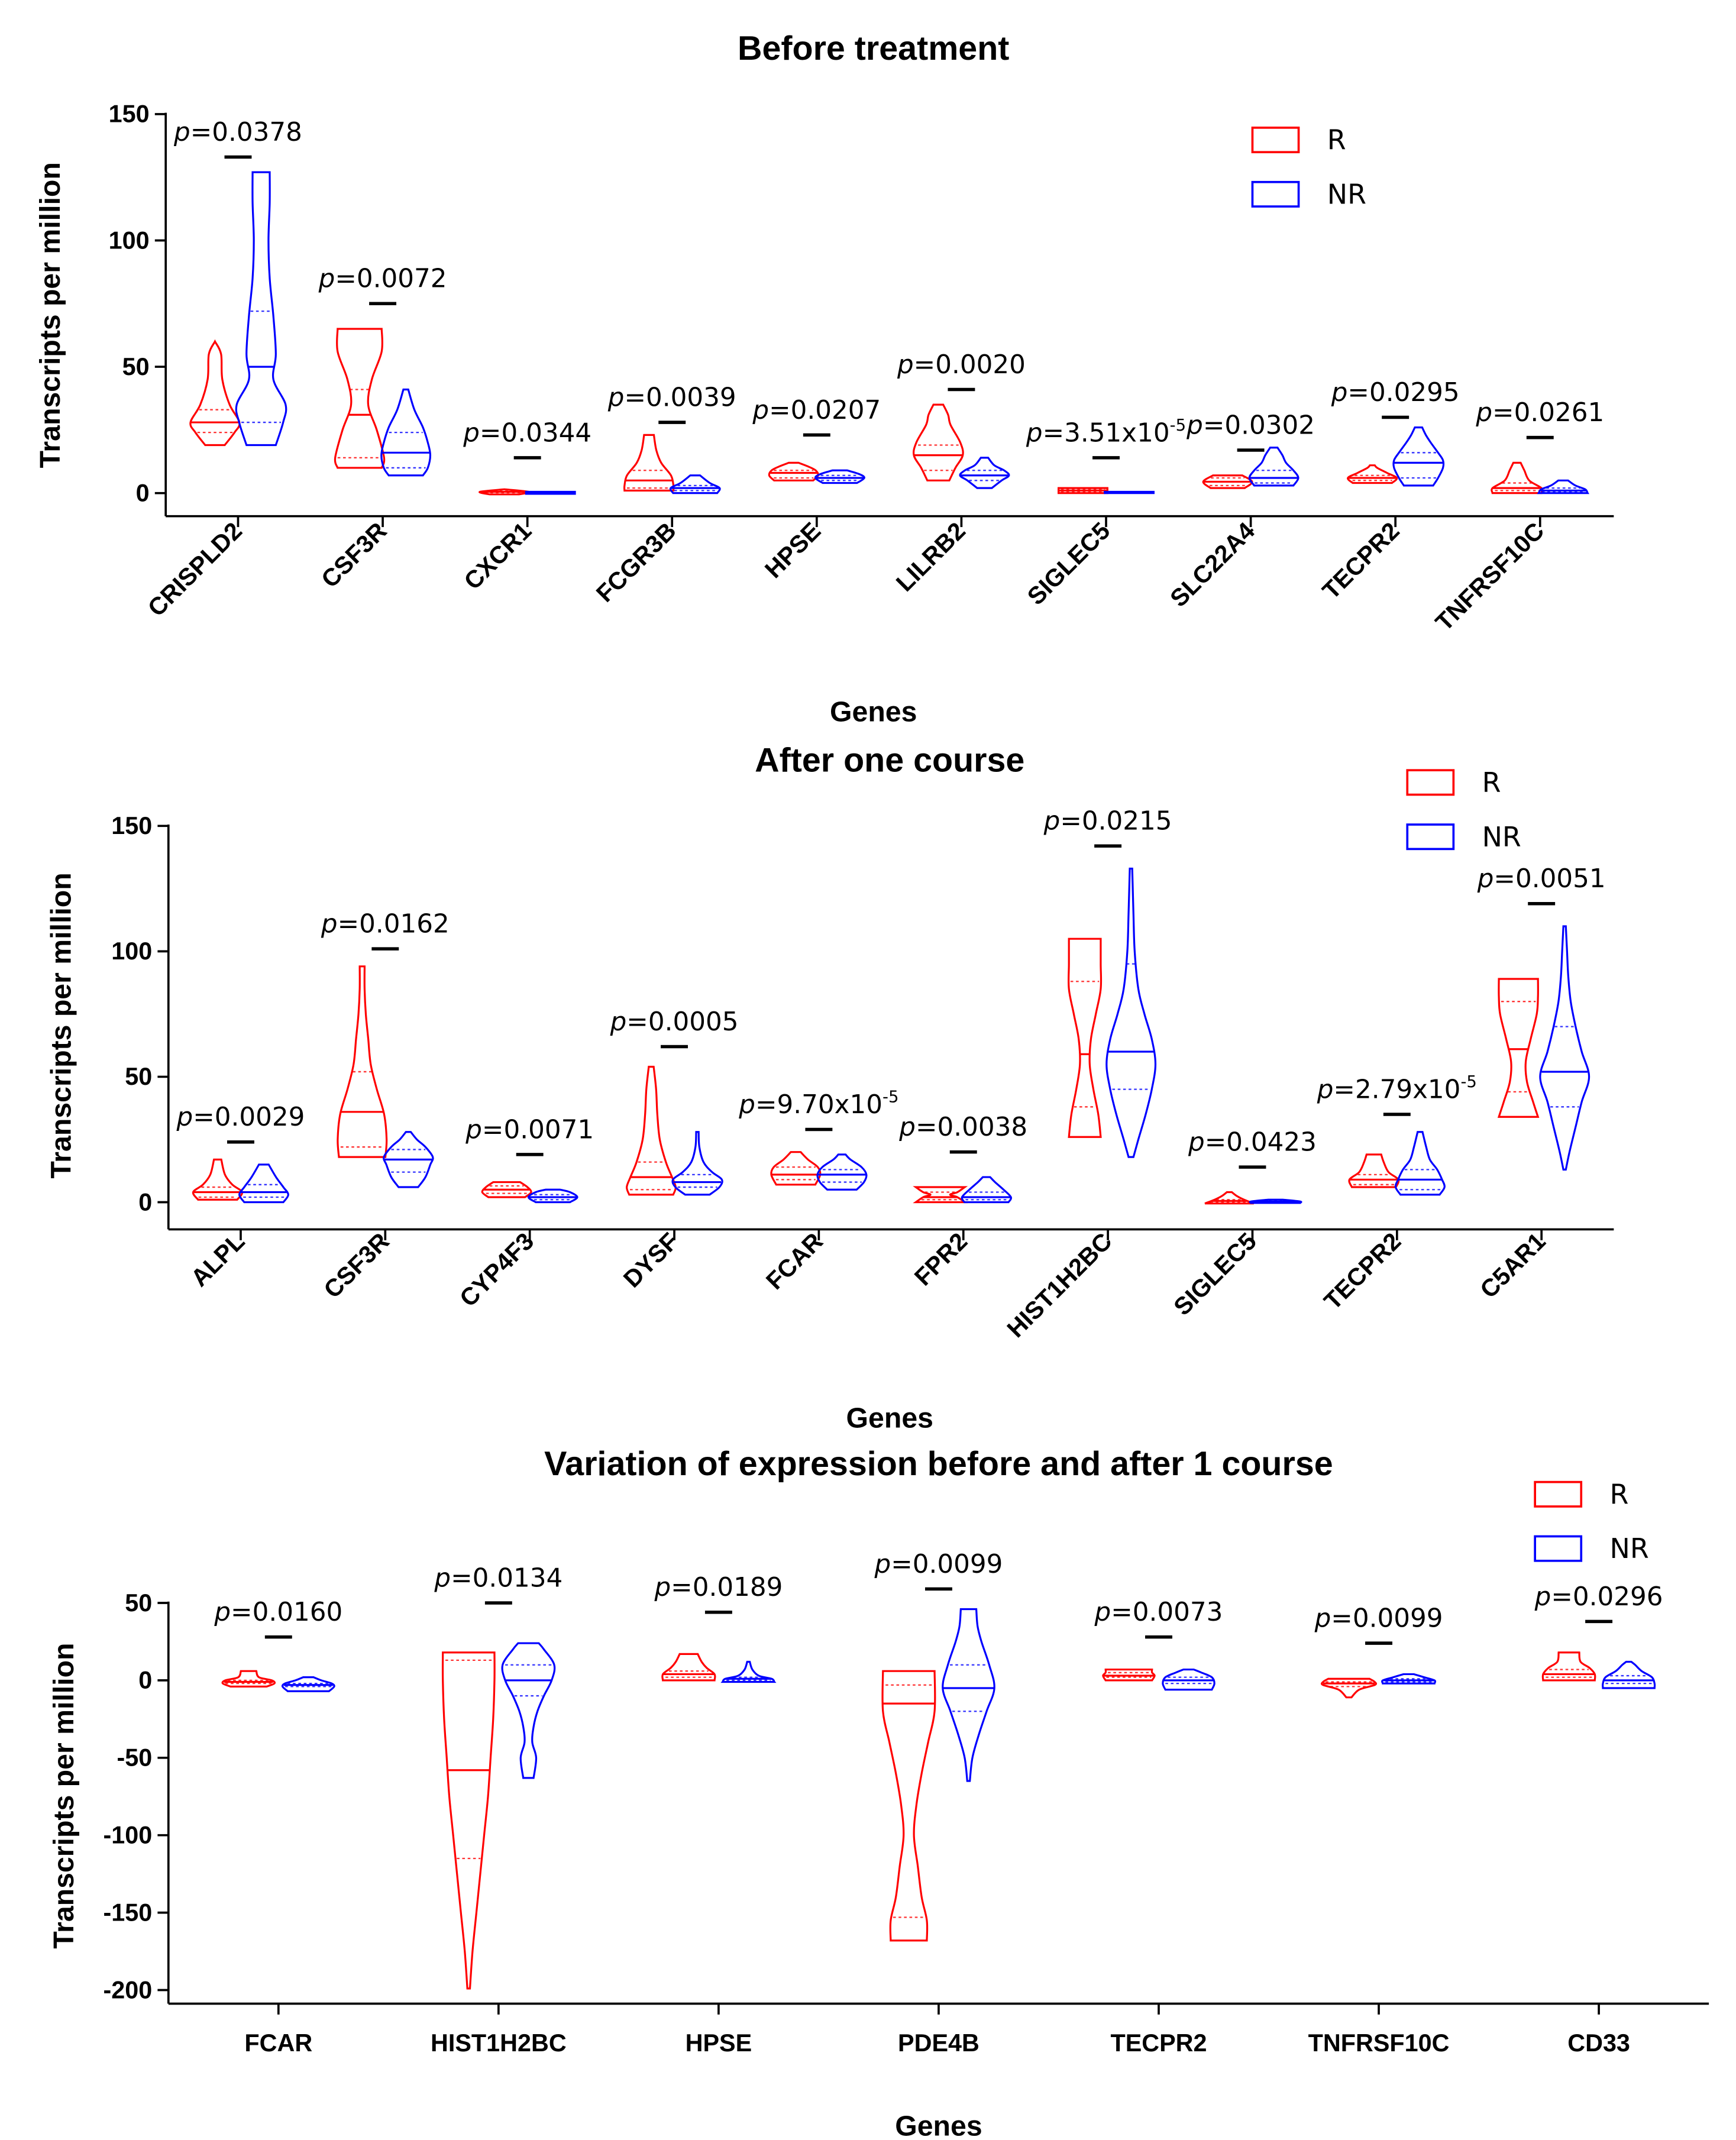  What do you see at coordinates (128, 1912) in the screenshot?
I see `y-tick-label: -150` at bounding box center [128, 1912].